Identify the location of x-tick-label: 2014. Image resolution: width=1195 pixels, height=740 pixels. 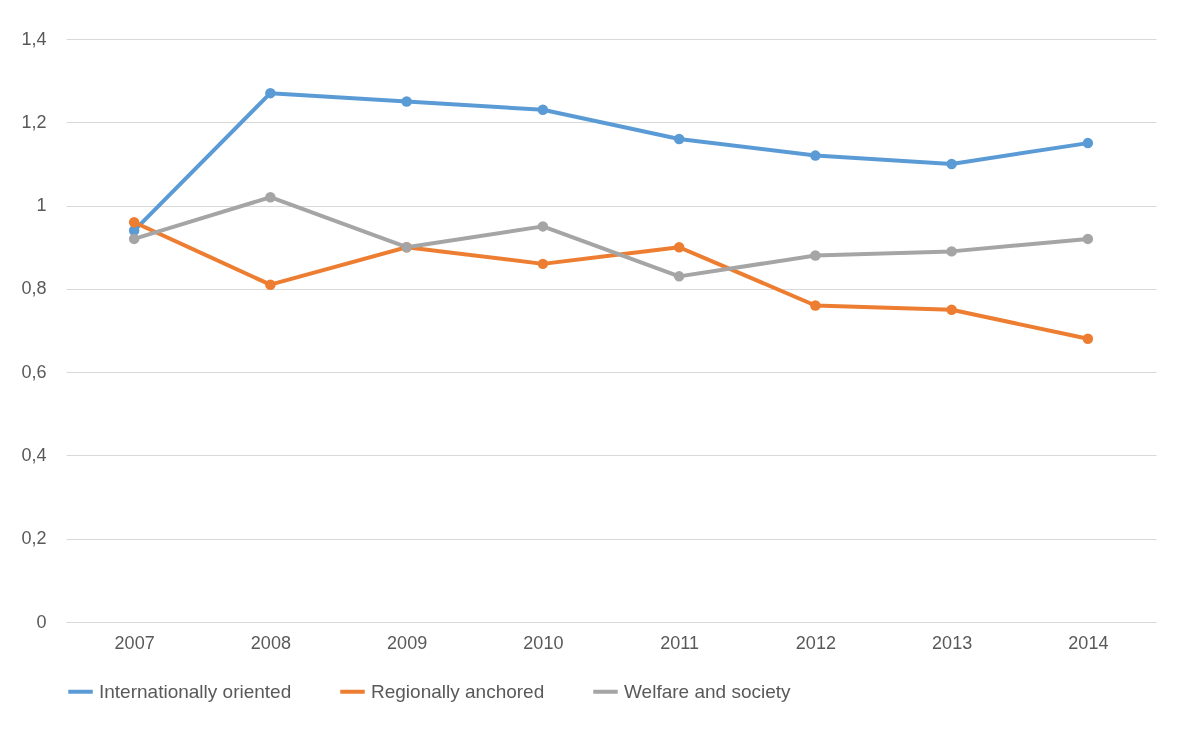
(1088, 642).